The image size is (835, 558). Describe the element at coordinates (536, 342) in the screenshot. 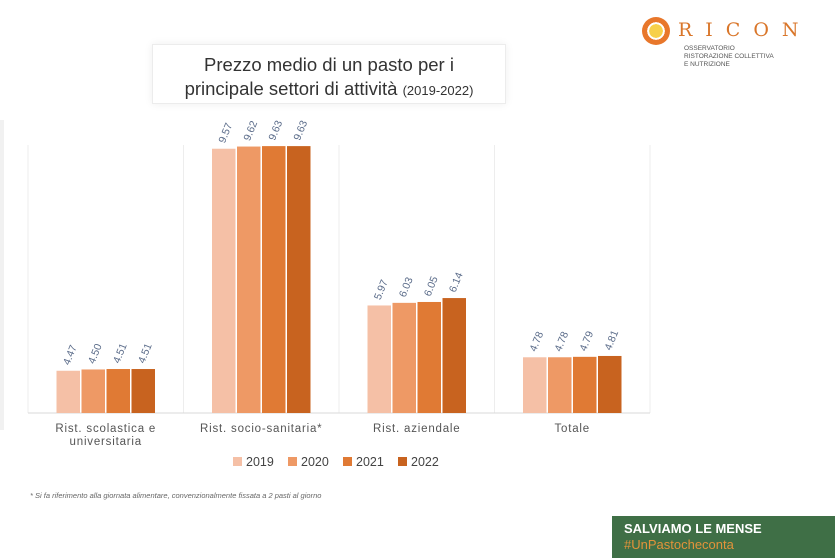

I see `data-label-2019-3: 4.78` at that location.